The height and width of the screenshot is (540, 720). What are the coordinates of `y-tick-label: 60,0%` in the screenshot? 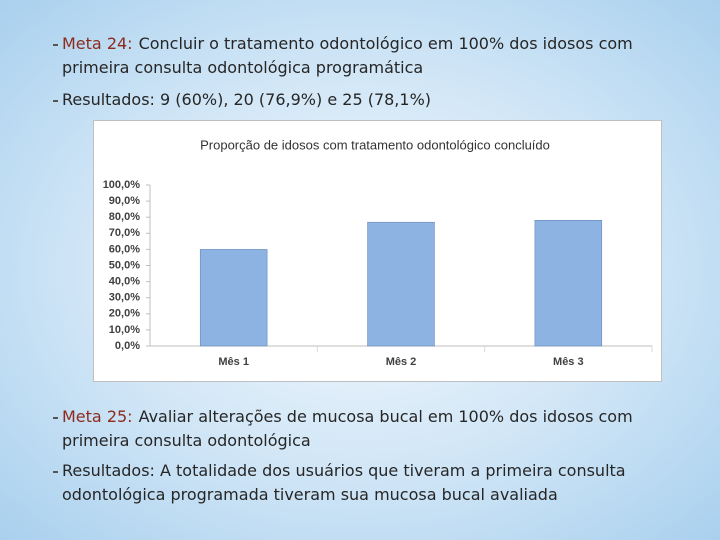 It's located at (124, 249).